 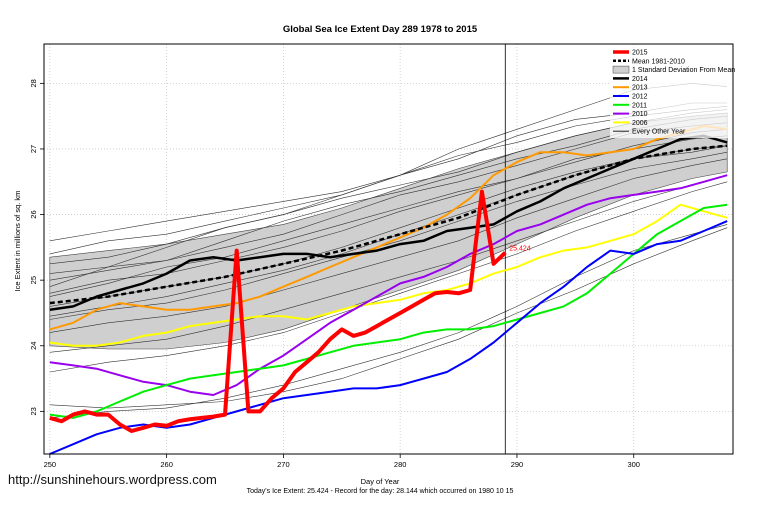 I want to click on x-tick-label: 260, so click(x=166, y=464).